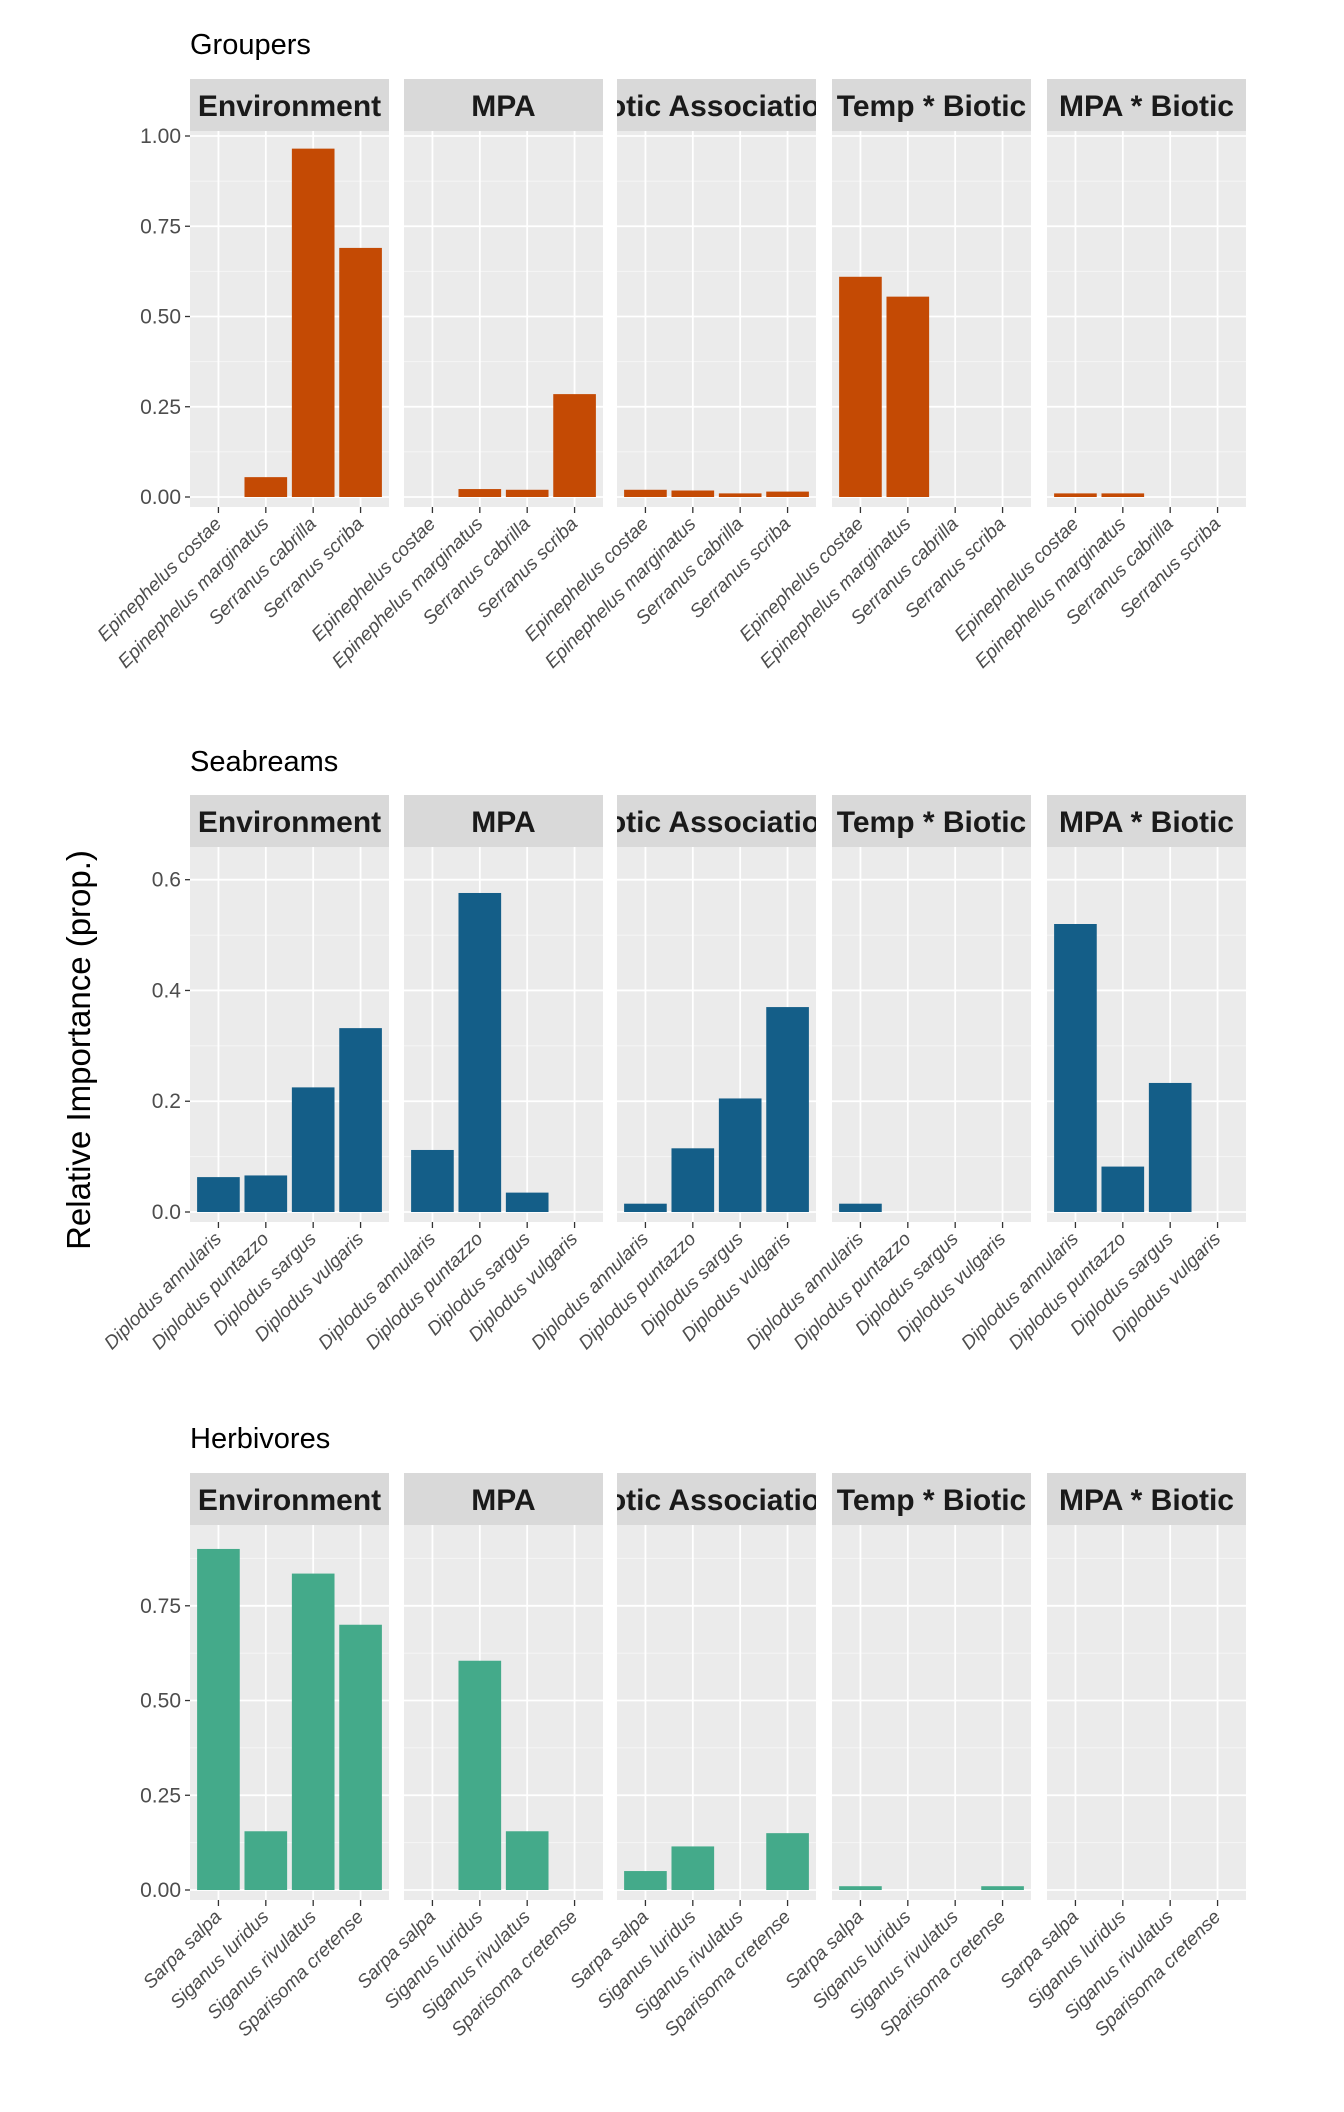 The height and width of the screenshot is (2112, 1344). What do you see at coordinates (160, 136) in the screenshot?
I see `y-tick-label: 1.00` at bounding box center [160, 136].